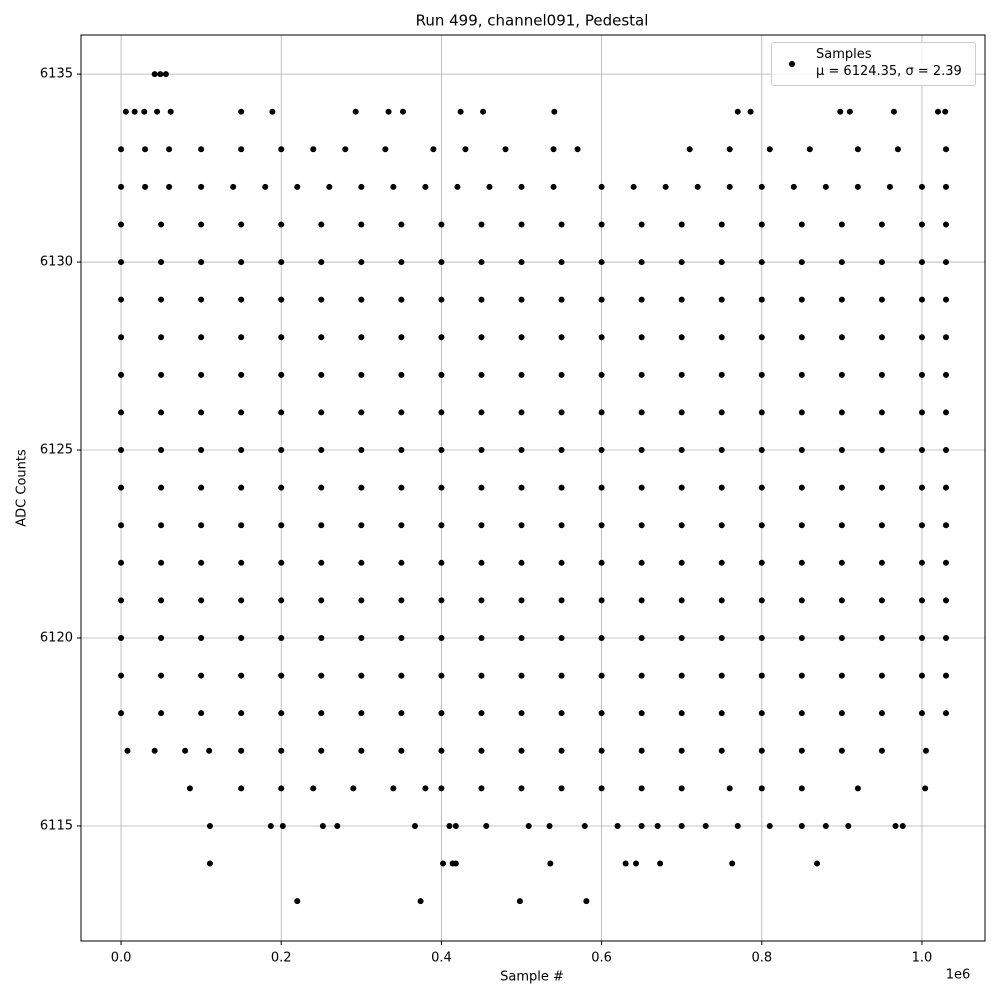 The image size is (1000, 1004). I want to click on x-axis-label: Sample #, so click(532, 977).